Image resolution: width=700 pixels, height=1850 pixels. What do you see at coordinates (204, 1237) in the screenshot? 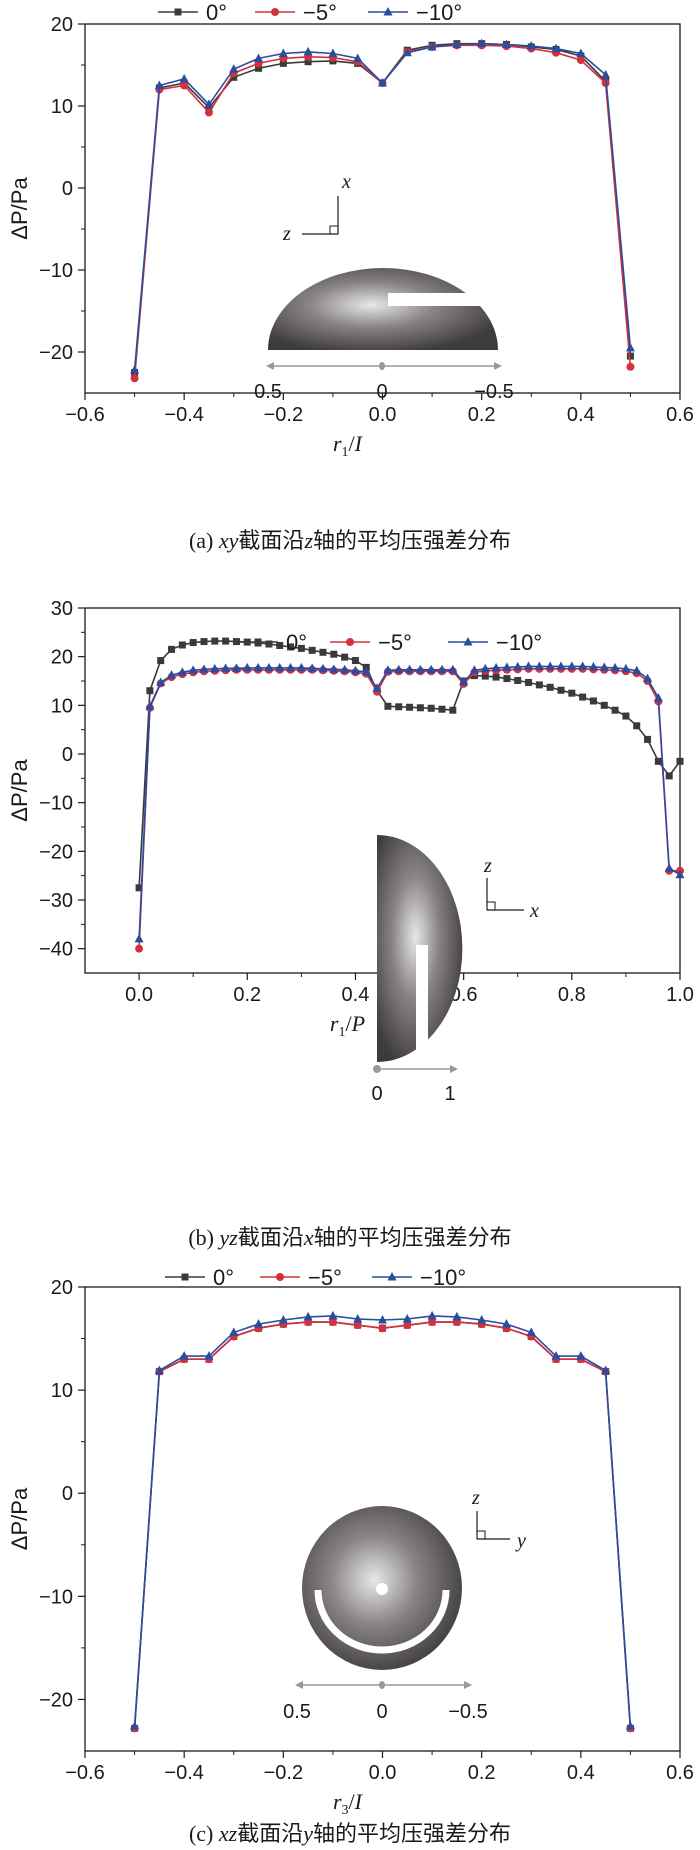
I see `caption-prefix: (b)` at bounding box center [204, 1237].